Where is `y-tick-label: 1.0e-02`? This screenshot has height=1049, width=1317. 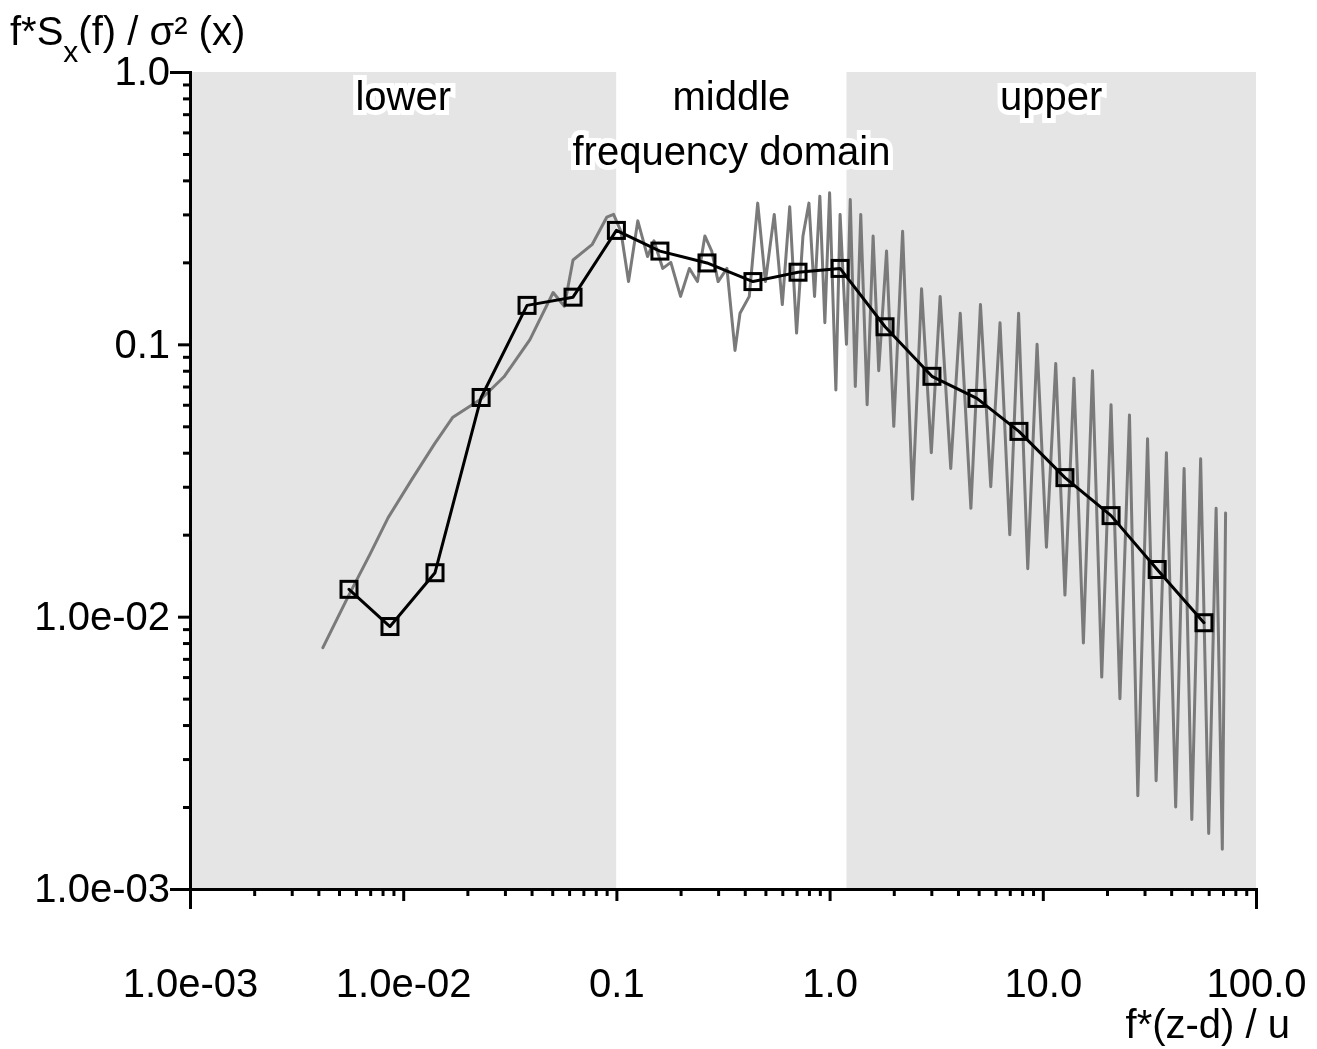 y-tick-label: 1.0e-02 is located at coordinates (102, 615).